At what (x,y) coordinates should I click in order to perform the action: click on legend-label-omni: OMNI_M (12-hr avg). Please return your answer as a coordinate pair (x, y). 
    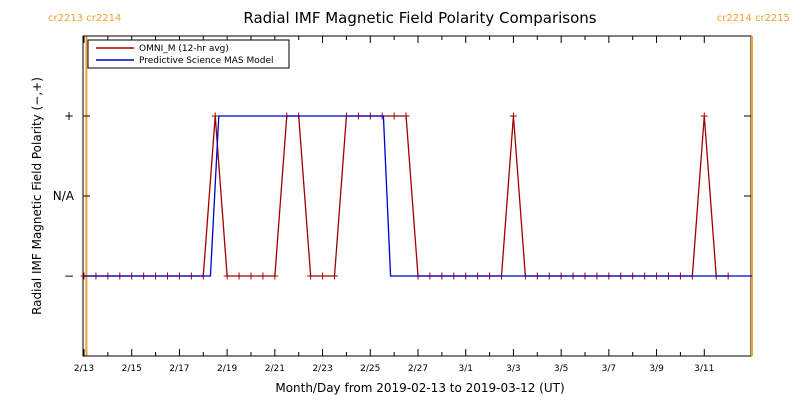
    Looking at the image, I should click on (184, 49).